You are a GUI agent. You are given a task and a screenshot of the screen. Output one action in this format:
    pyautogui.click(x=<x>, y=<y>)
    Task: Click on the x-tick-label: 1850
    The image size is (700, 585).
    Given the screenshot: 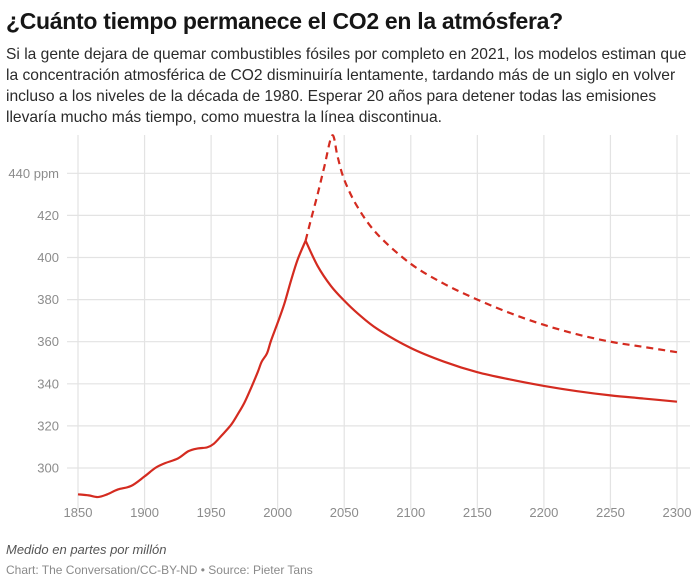 What is the action you would take?
    pyautogui.click(x=78, y=512)
    